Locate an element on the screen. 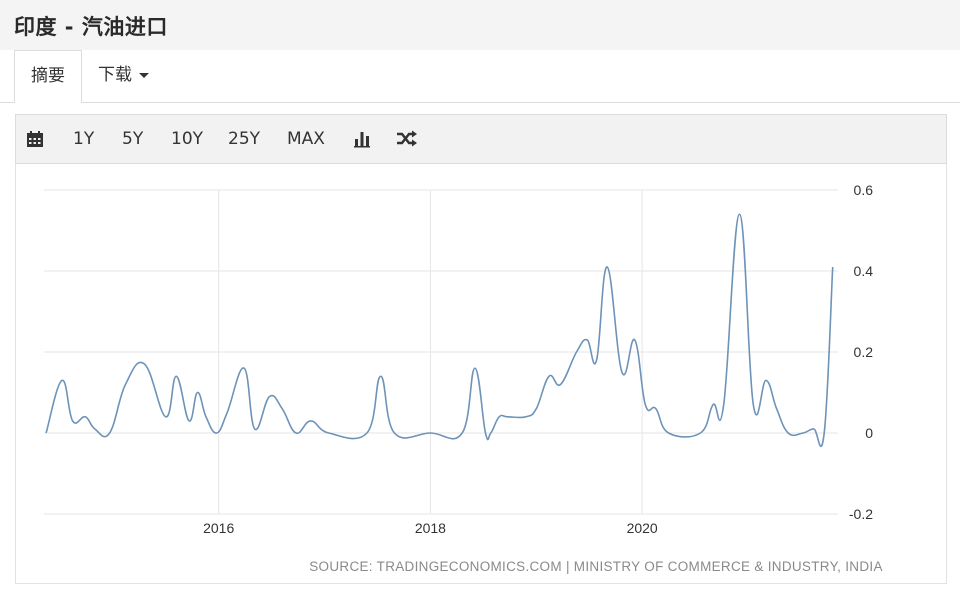 Image resolution: width=960 pixels, height=596 pixels. calendar-icon is located at coordinates (35, 139).